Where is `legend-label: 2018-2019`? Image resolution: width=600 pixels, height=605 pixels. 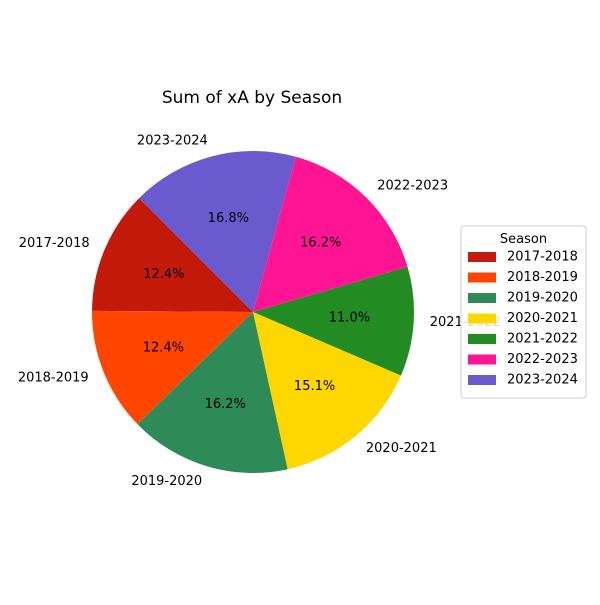
legend-label: 2018-2019 is located at coordinates (542, 277).